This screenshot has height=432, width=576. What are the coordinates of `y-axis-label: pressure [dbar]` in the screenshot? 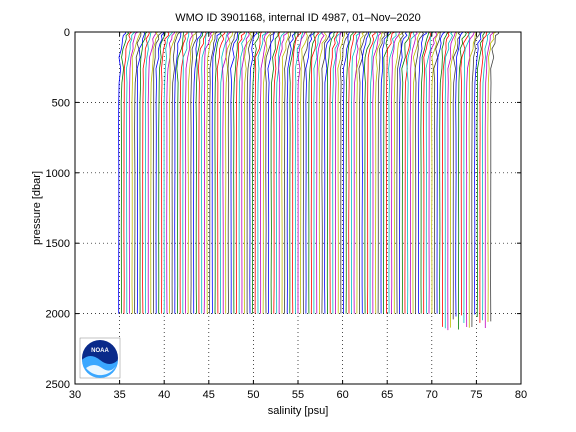 It's located at (37, 208).